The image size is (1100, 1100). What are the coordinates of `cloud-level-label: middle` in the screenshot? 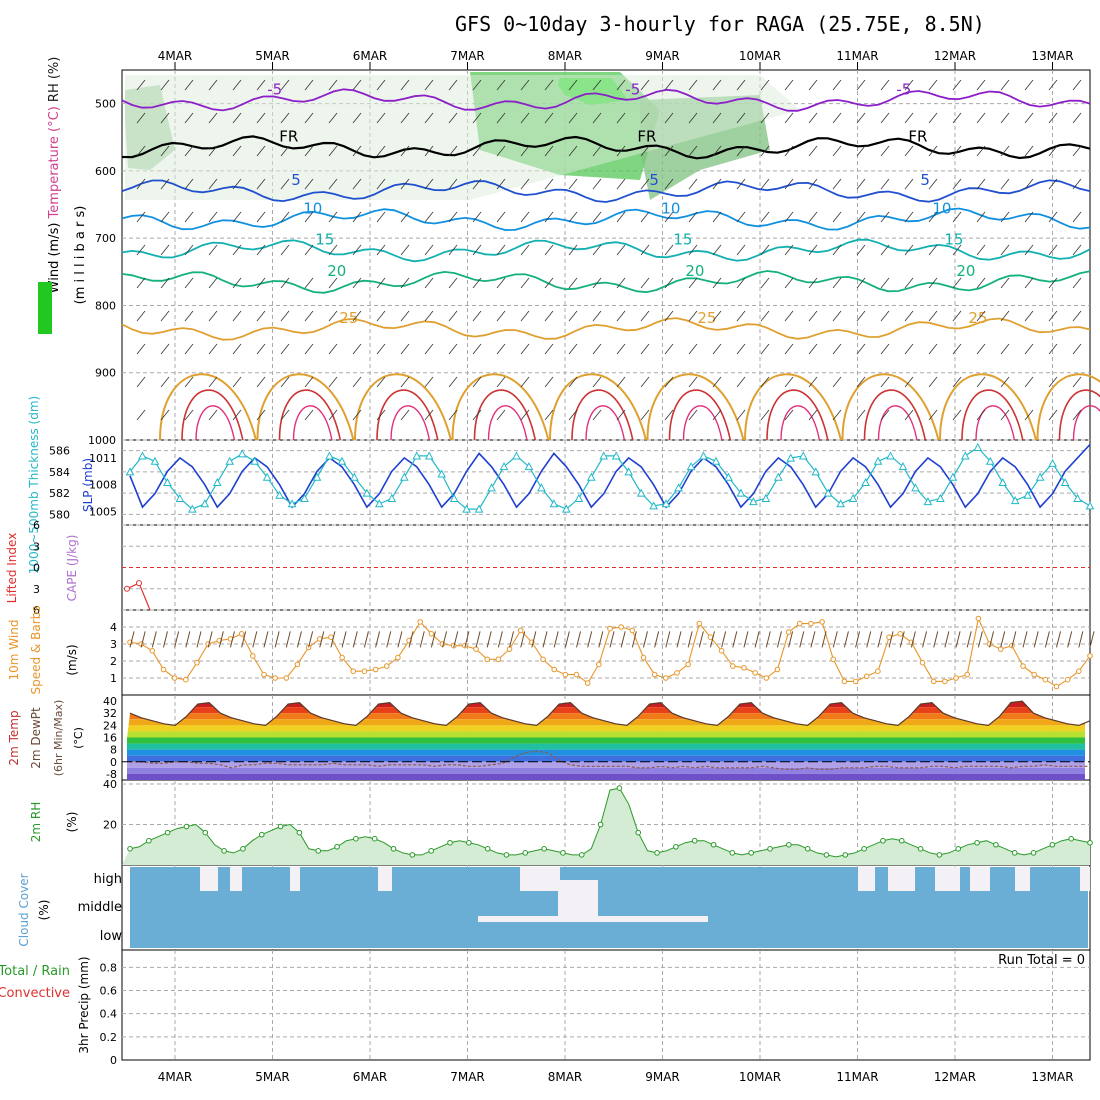 It's located at (100, 907).